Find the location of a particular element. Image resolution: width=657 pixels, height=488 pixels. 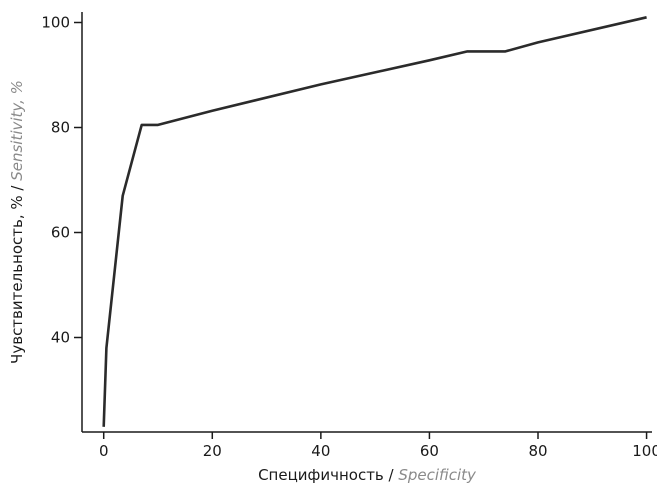

x-tick-label-0: 0 is located at coordinates (104, 451).